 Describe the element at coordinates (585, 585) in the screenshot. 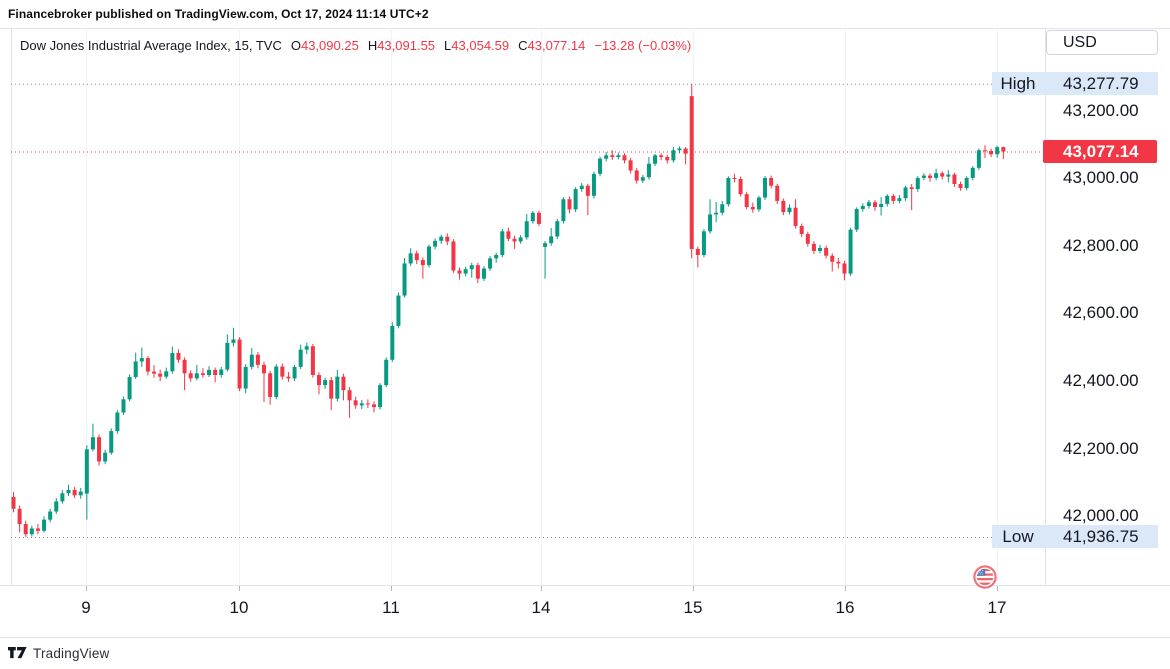

I see `time-axis-border` at that location.